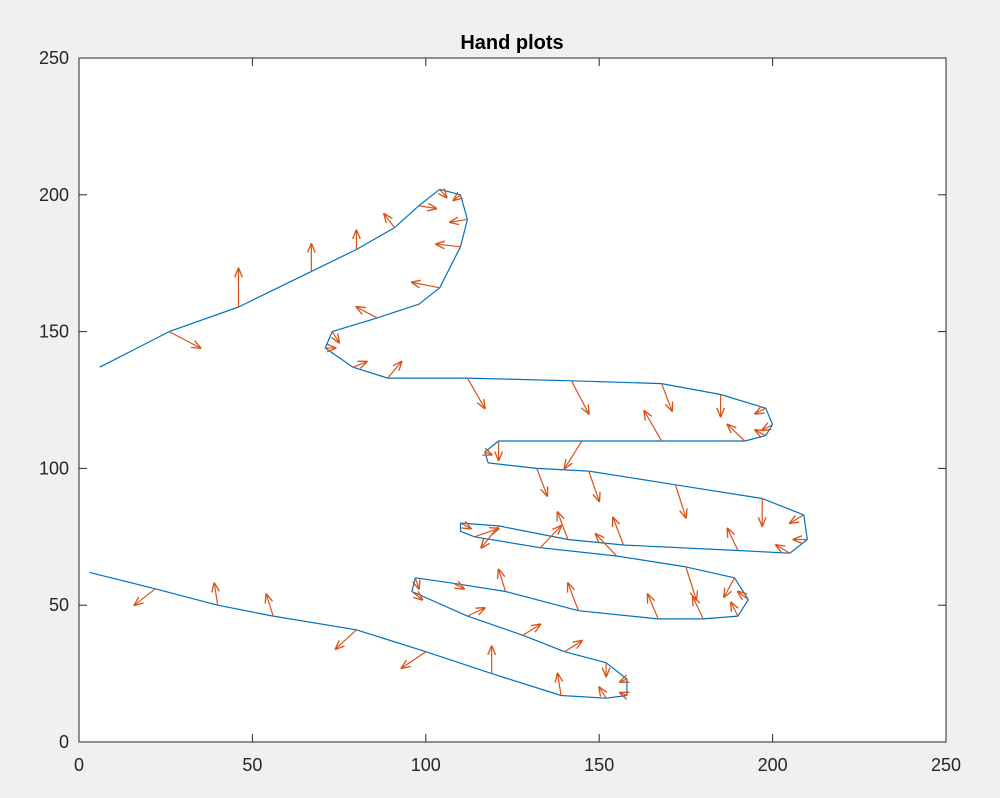 The image size is (1000, 798). What do you see at coordinates (54, 195) in the screenshot?
I see `y-tick-label: 200` at bounding box center [54, 195].